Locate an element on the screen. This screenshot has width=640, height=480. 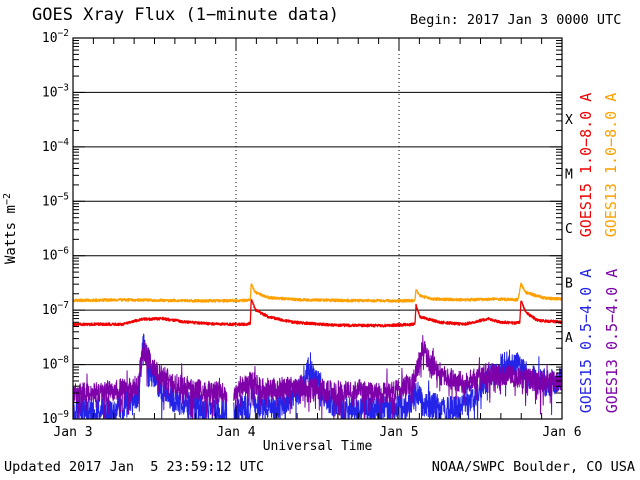
legend-goes15-1-0-8-0-a: GOES15 1.0−8.0 A is located at coordinates (586, 165).